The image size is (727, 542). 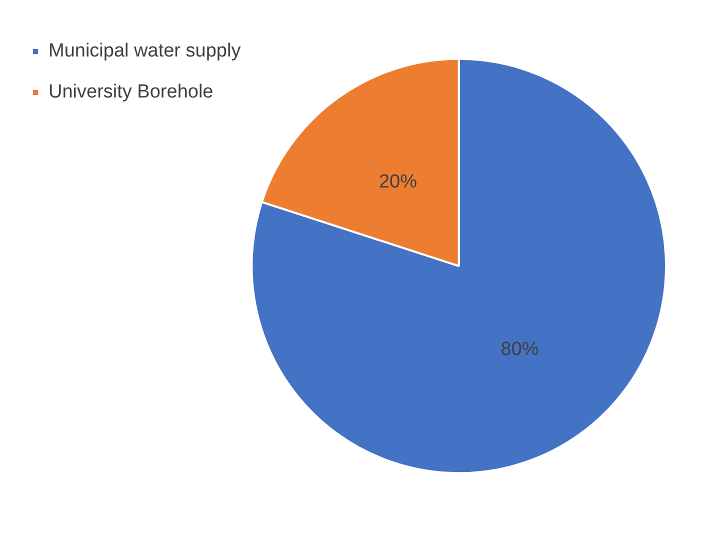 What do you see at coordinates (519, 349) in the screenshot?
I see `data-label: 80%` at bounding box center [519, 349].